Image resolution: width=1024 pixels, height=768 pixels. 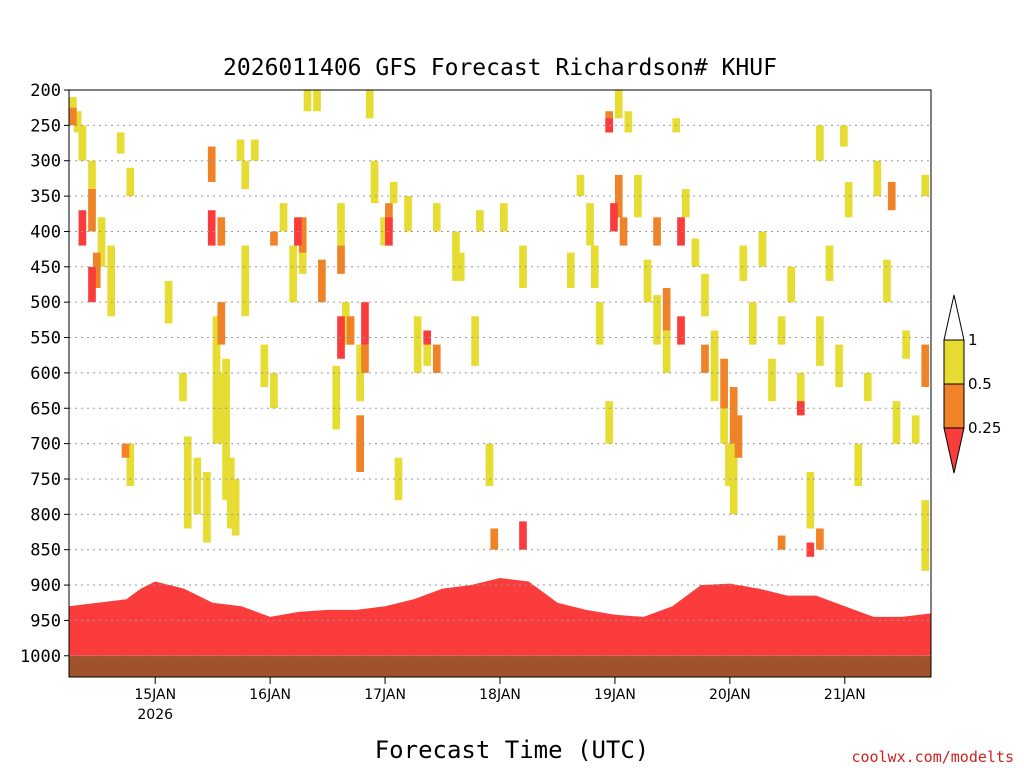 I want to click on colorbar-label-0.5: 0.5, so click(x=980, y=384).